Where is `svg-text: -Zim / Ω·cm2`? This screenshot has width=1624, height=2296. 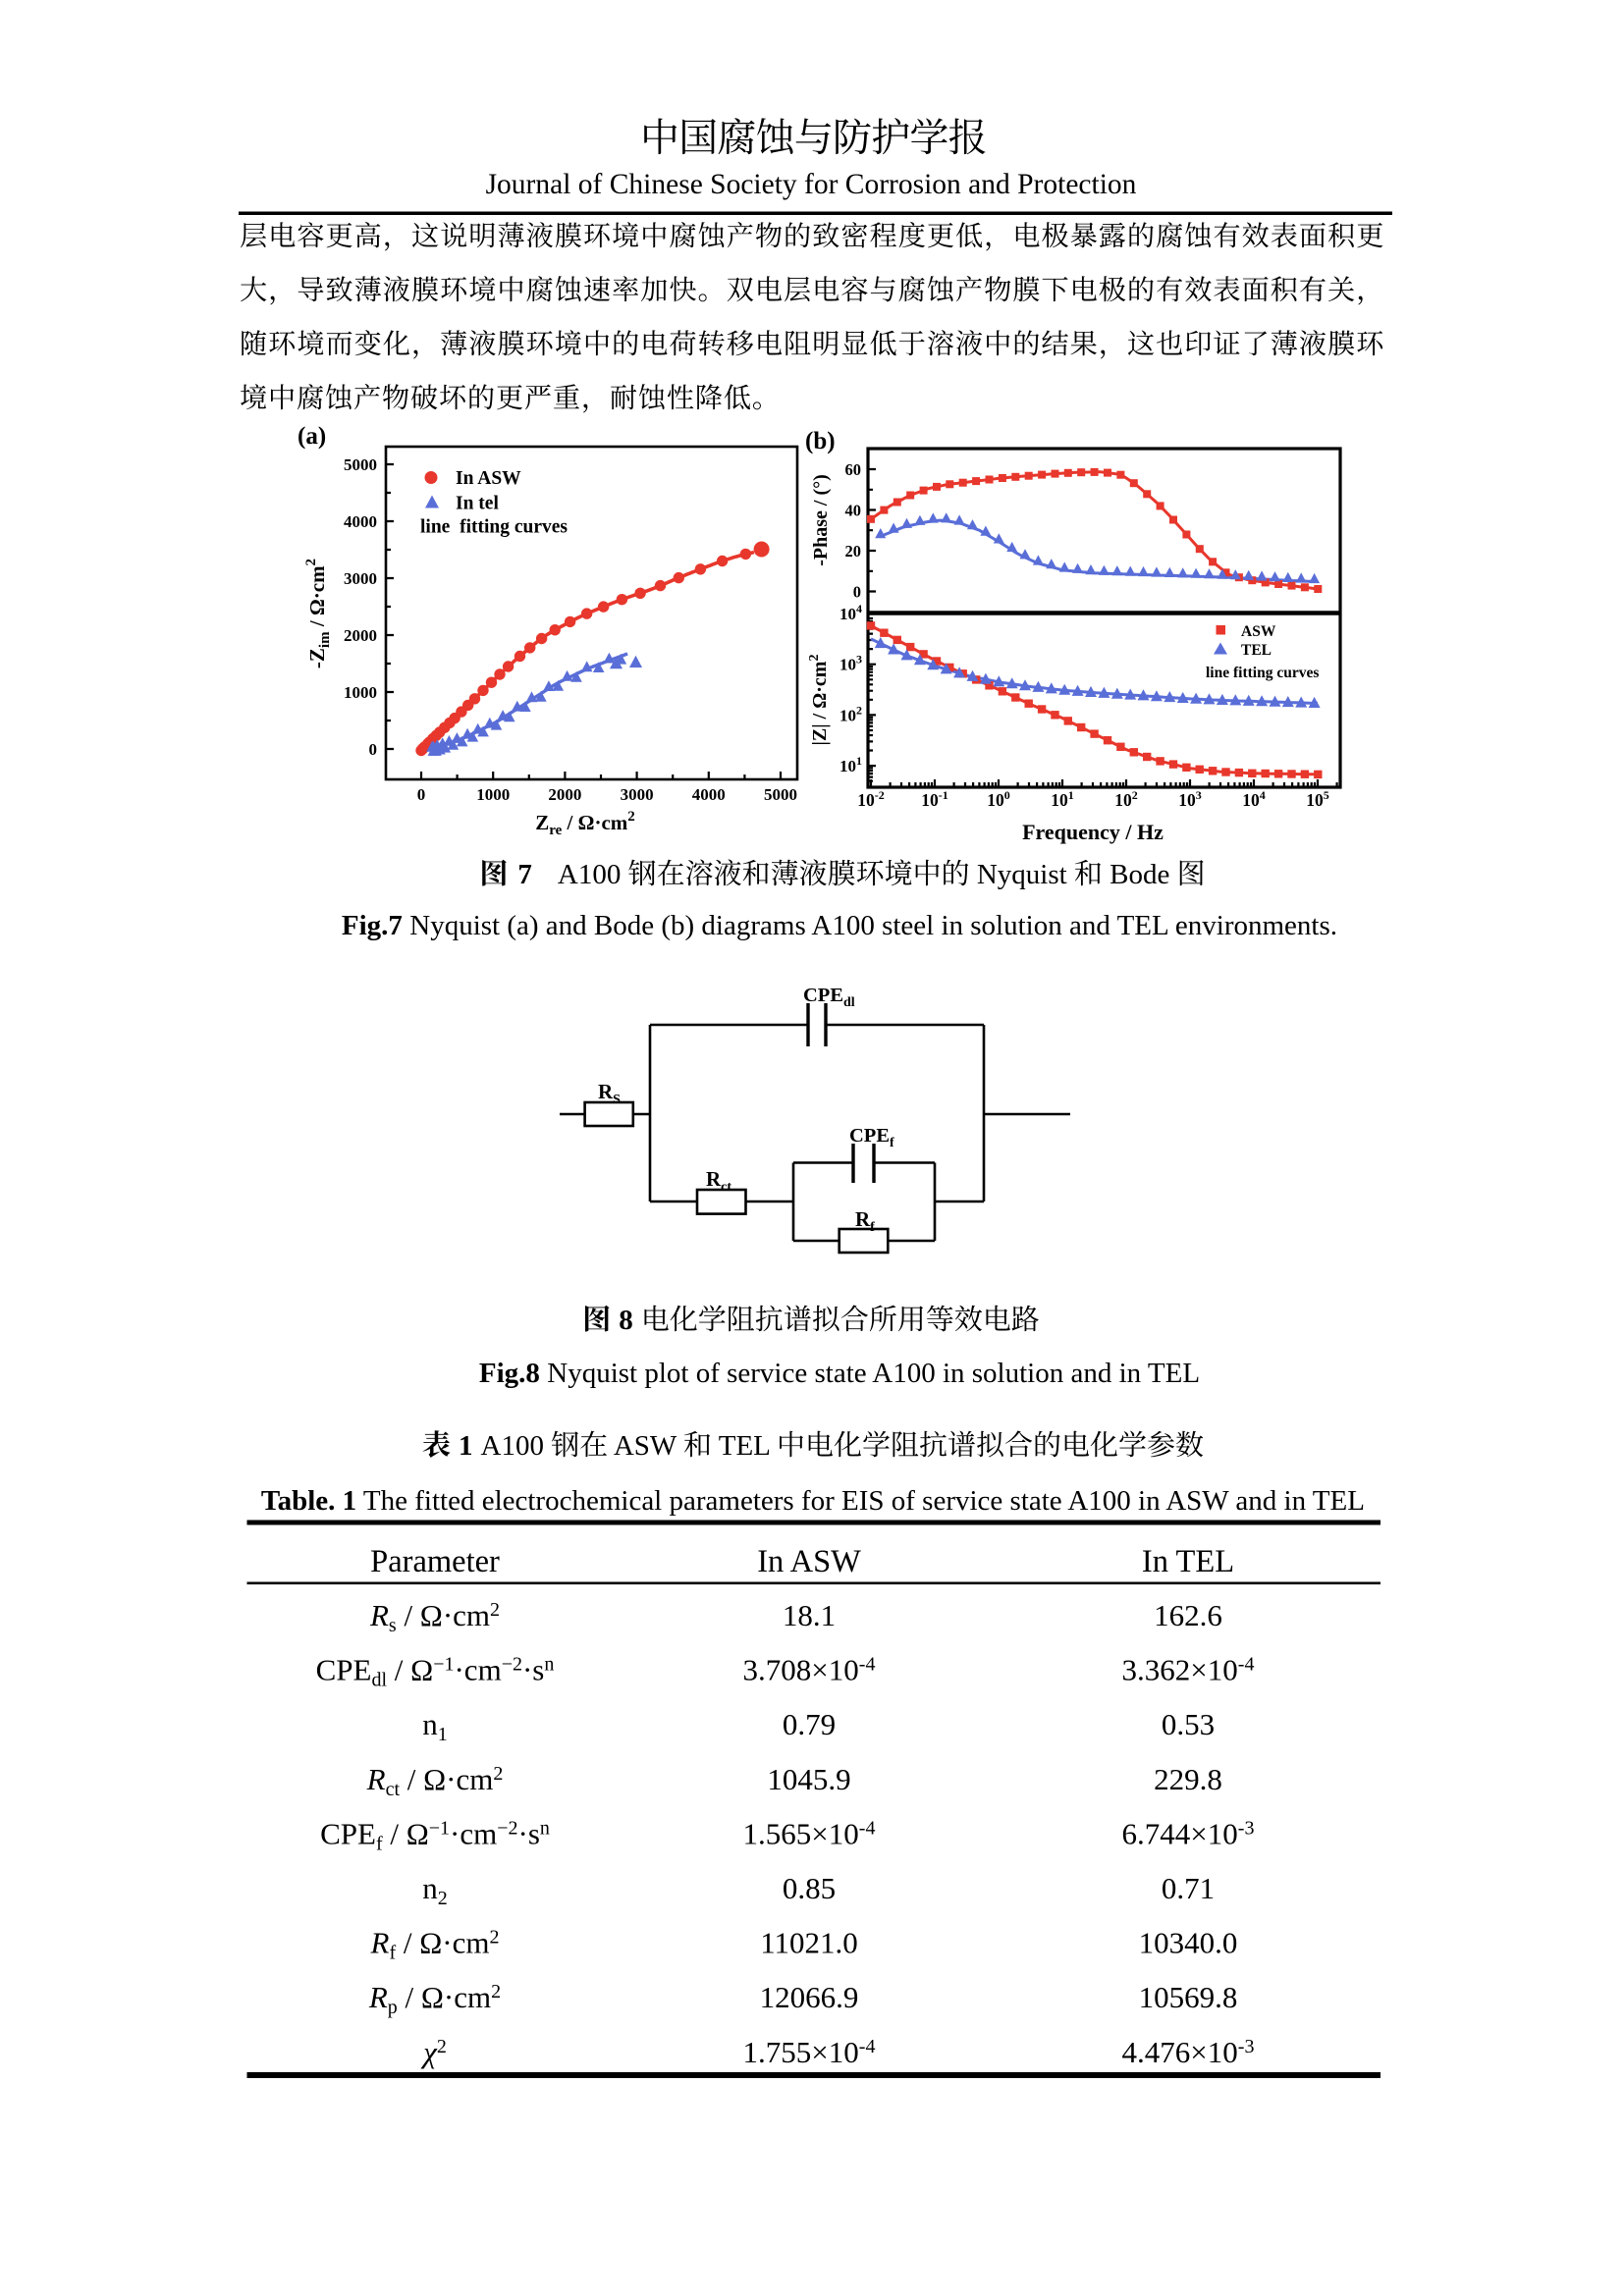
svg-text: -Zim / Ω·cm2 is located at coordinates (318, 613).